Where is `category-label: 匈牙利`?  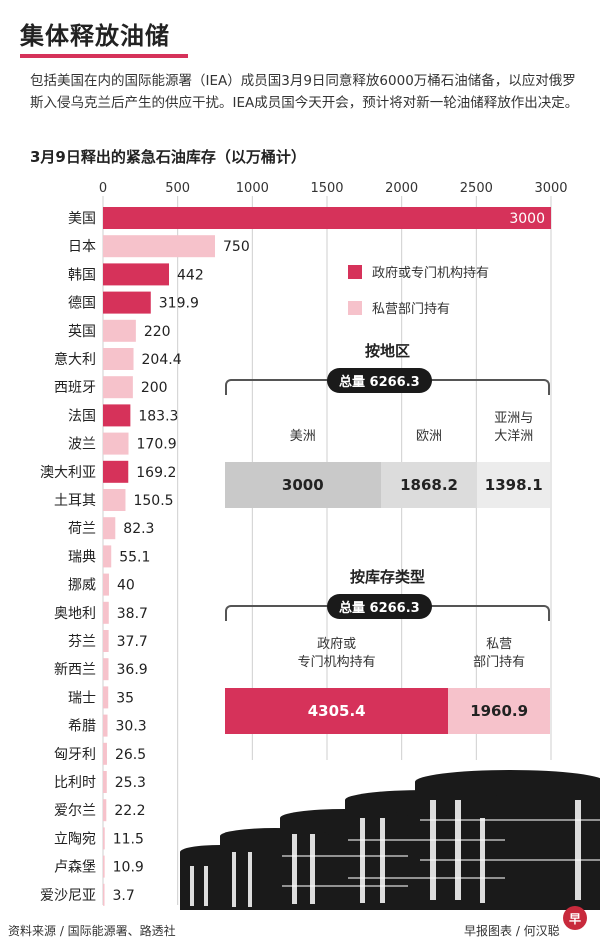 category-label: 匈牙利 is located at coordinates (75, 755).